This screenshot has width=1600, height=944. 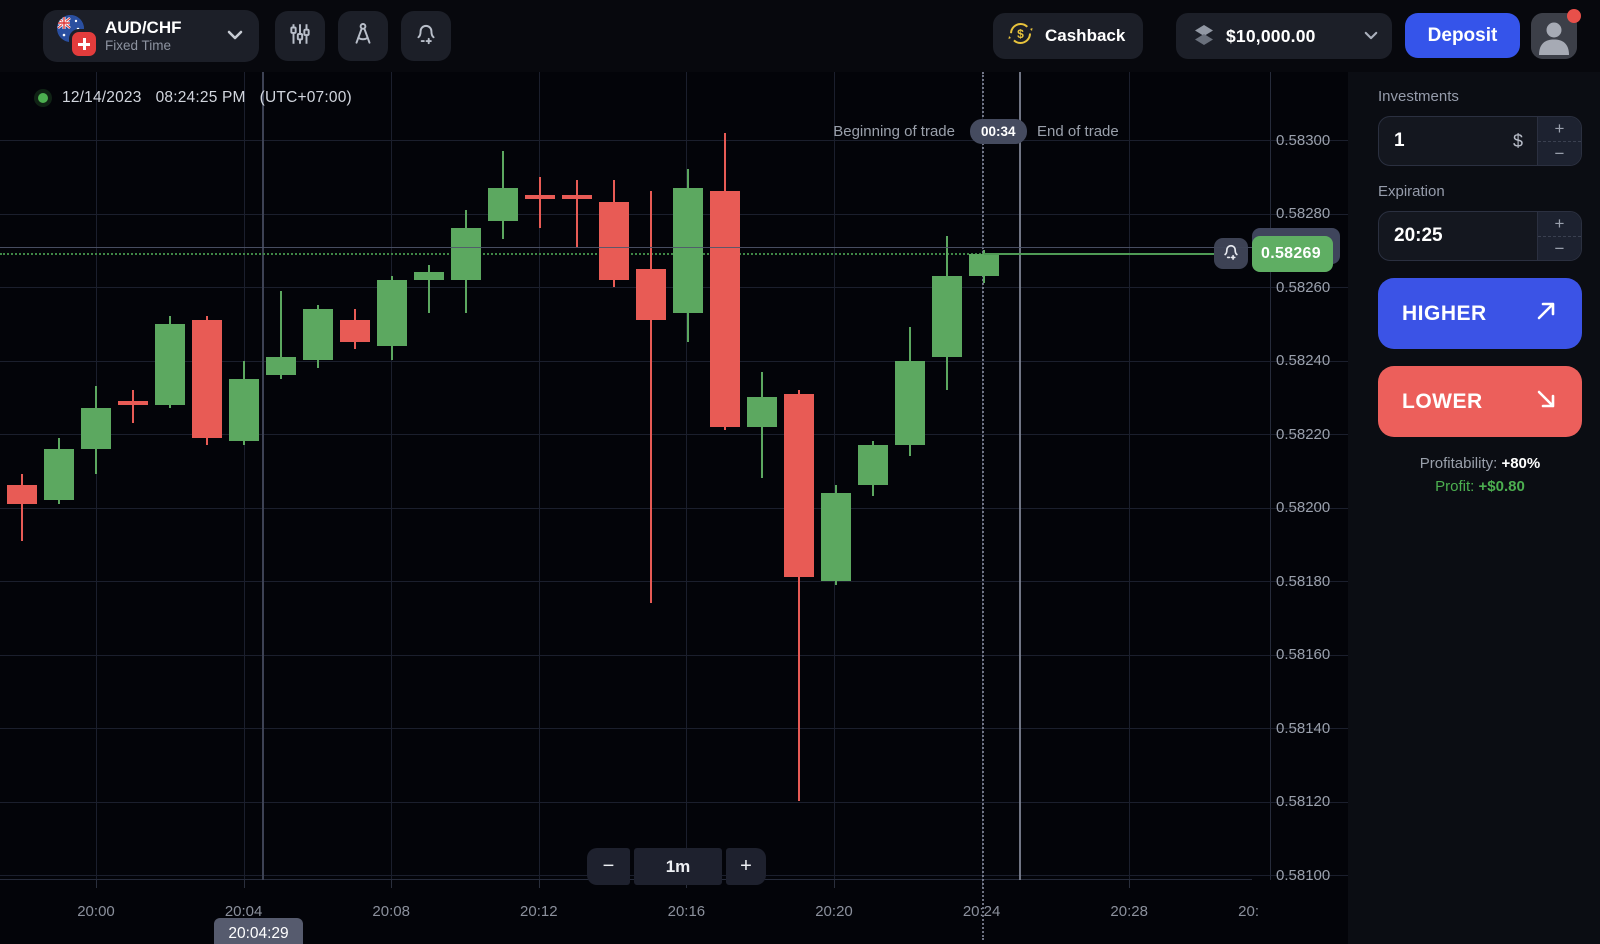 I want to click on balance-selector: $10,000.00, so click(x=1284, y=36).